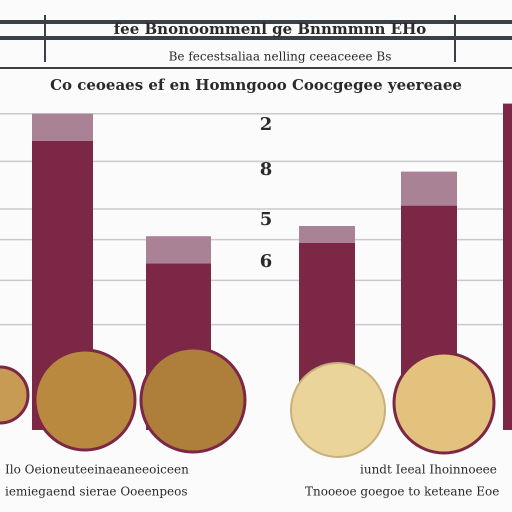 This screenshot has width=512, height=512. What do you see at coordinates (402, 492) in the screenshot?
I see `footnote: Tnooeoe goegoe to keteane Eoe` at bounding box center [402, 492].